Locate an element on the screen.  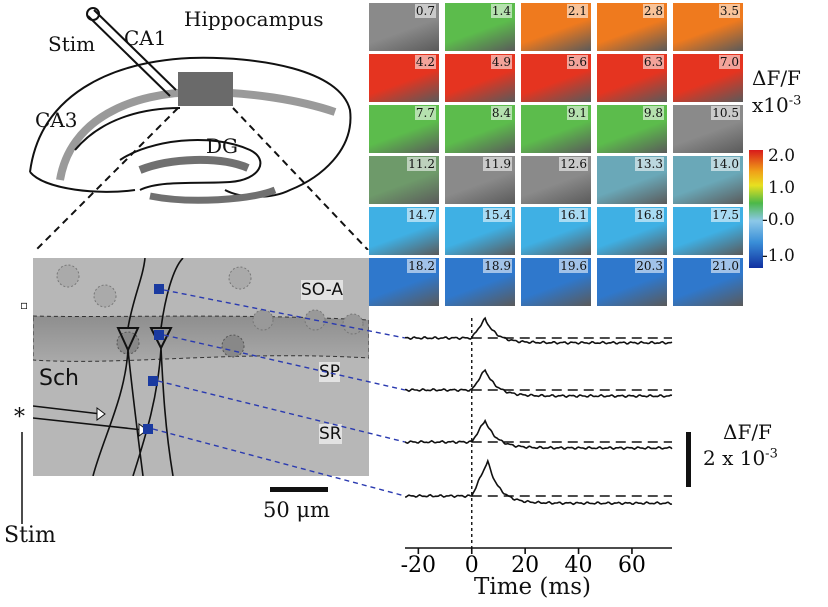
x-tick-label: -20 is located at coordinates (418, 565).